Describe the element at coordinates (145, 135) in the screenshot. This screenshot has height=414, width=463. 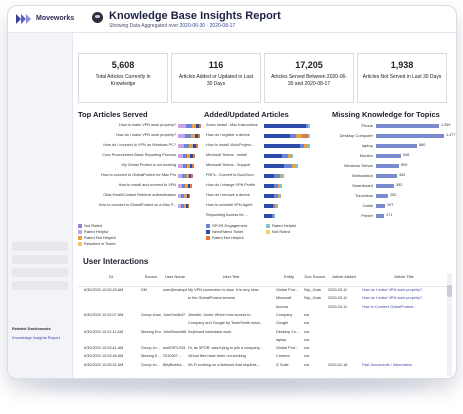
I see `top-article-label: How do I make VPN work properly?` at that location.